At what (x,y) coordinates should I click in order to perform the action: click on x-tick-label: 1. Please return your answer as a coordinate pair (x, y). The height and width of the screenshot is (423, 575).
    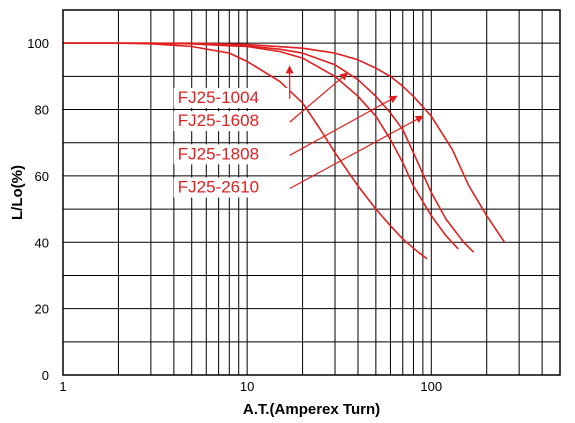
    Looking at the image, I should click on (62, 386).